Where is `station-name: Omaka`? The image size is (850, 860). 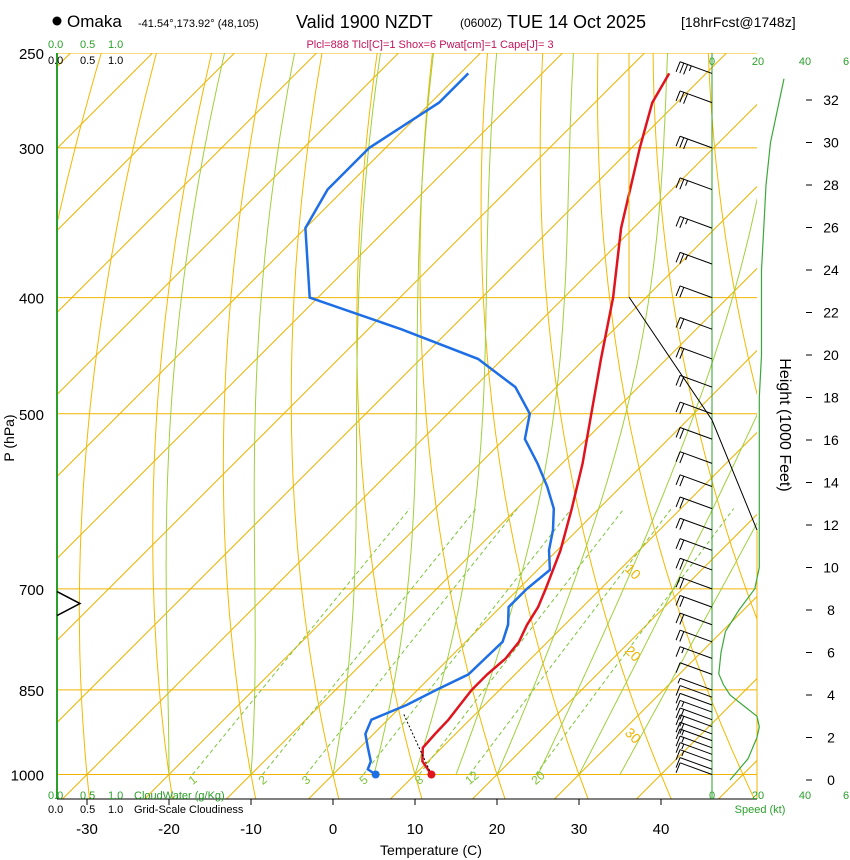
station-name: Omaka is located at coordinates (94, 21).